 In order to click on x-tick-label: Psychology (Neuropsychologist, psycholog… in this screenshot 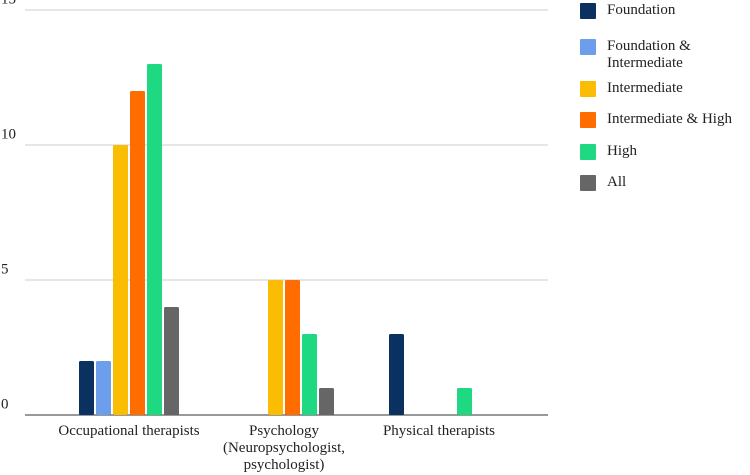, I will do `click(284, 448)`.